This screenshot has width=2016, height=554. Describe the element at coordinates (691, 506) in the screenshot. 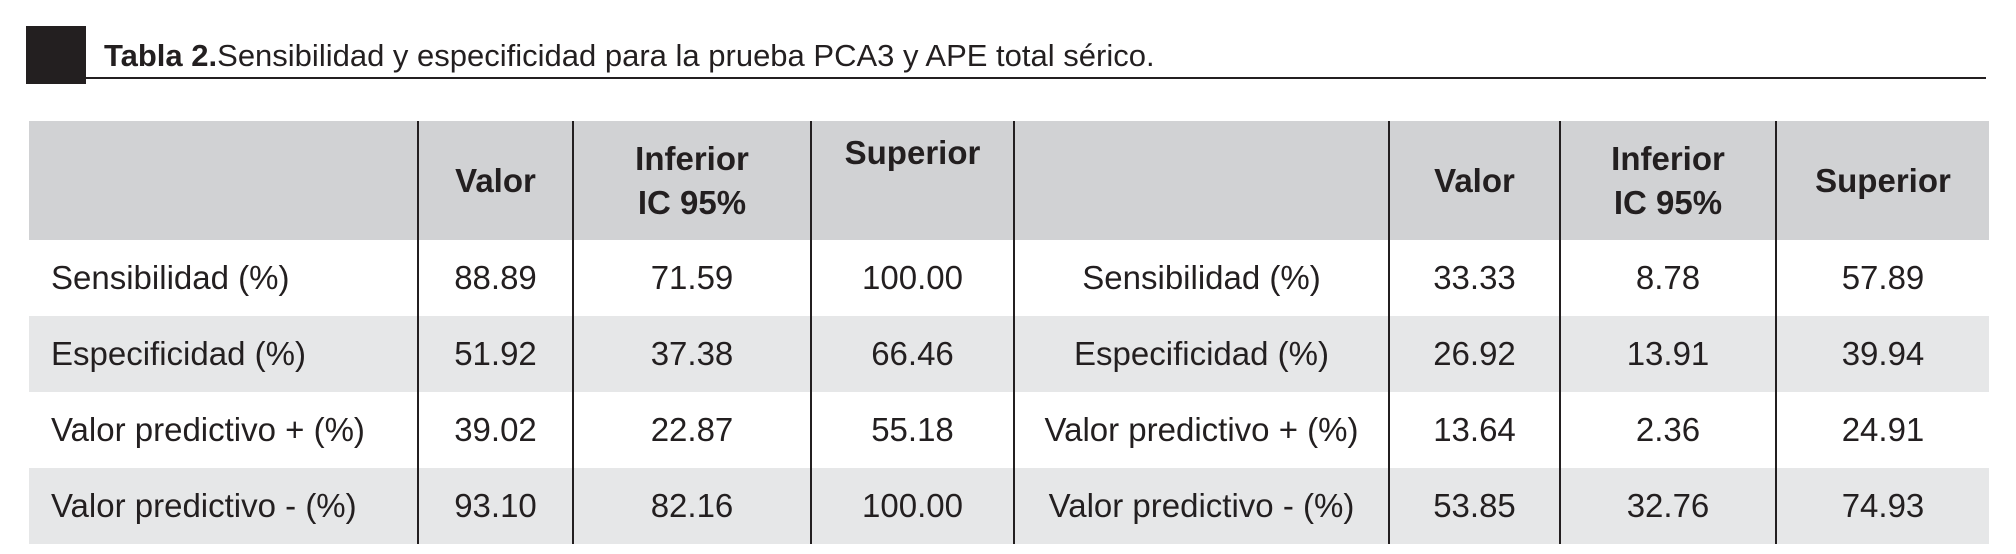

I see `table-cell: 82.16` at that location.